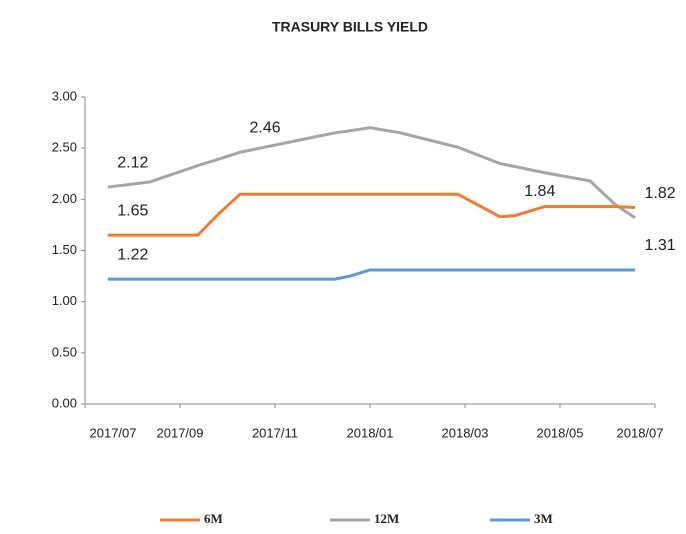 The width and height of the screenshot is (686, 534). Describe the element at coordinates (64, 198) in the screenshot. I see `y-tick-label: 2.00` at that location.